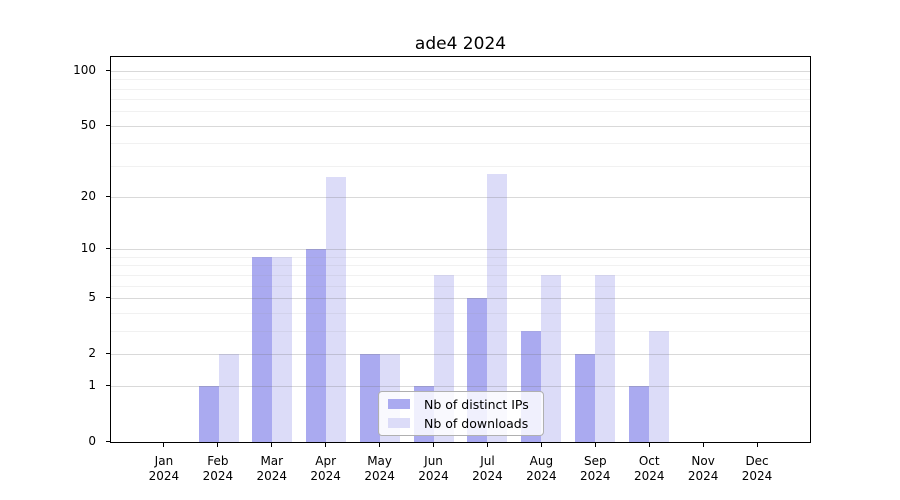  I want to click on x-tick-label: Jun 2024, so click(433, 468).